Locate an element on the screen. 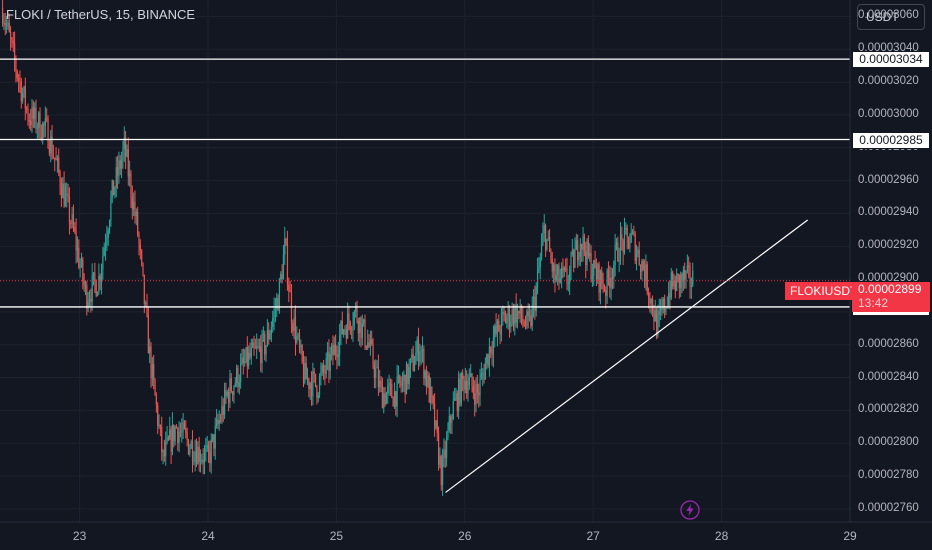 The height and width of the screenshot is (550, 932). horizontal-line-label: 0.00002985 is located at coordinates (891, 140).